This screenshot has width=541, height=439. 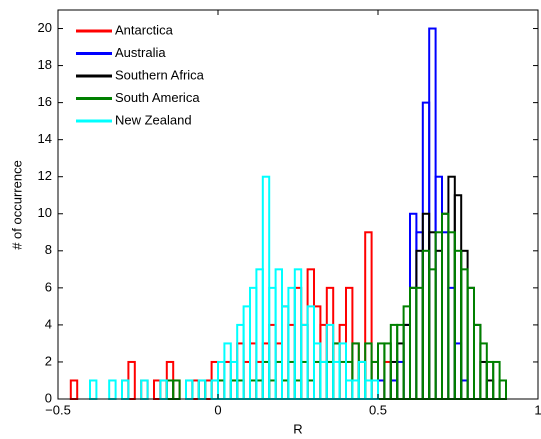 I want to click on y-tick-label: 2, so click(x=48, y=360).